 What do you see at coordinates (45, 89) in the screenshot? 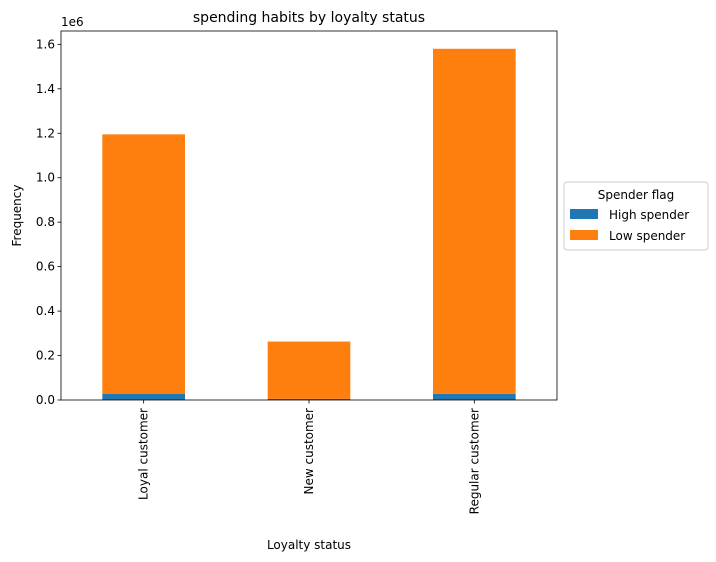
I see `y-tick-label: 1.4` at bounding box center [45, 89].